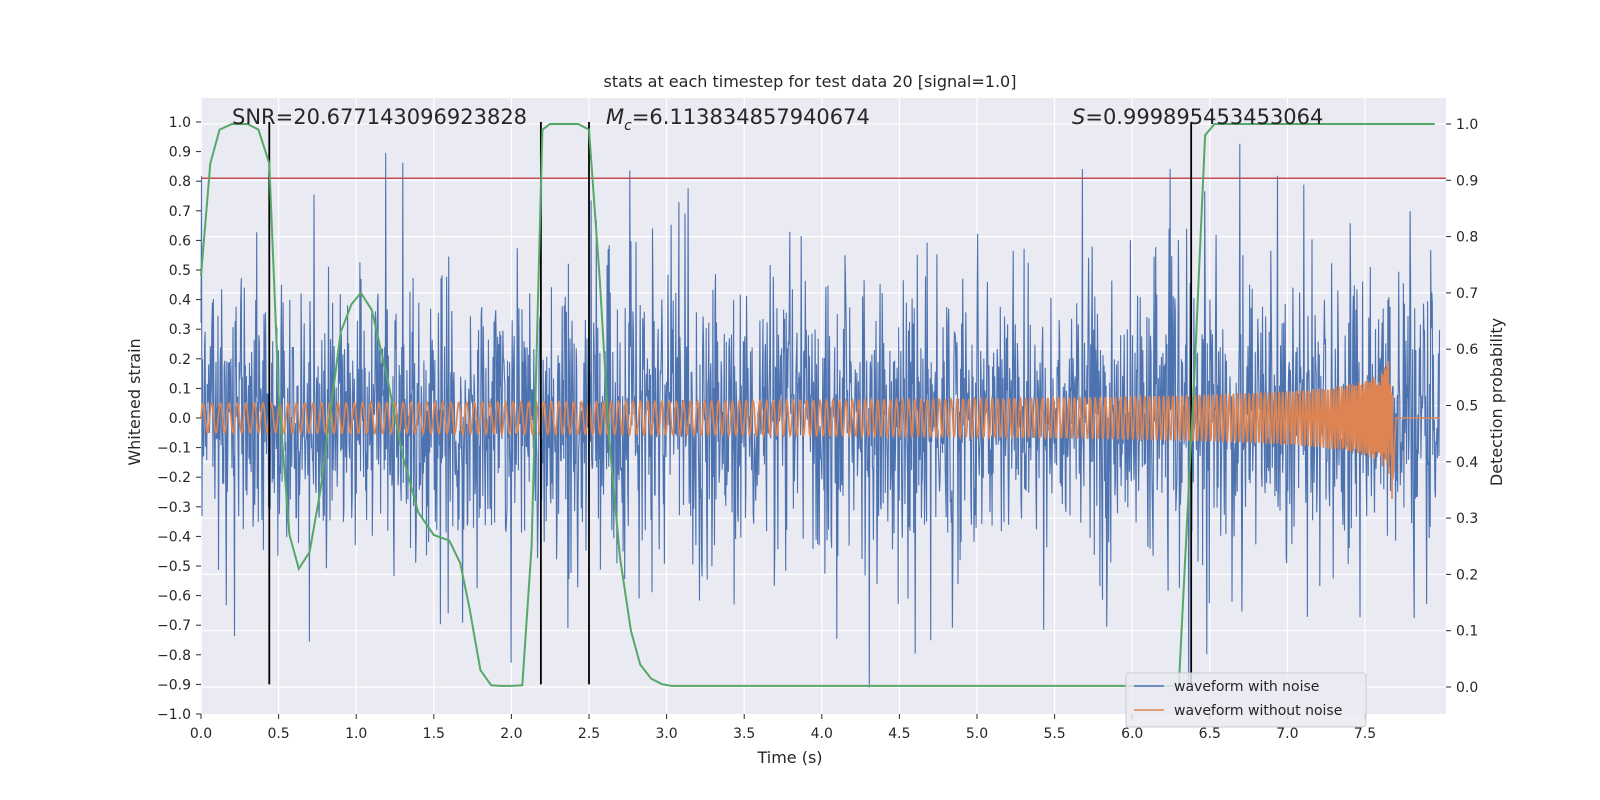 The width and height of the screenshot is (1600, 800). I want to click on mc-symbol: M, so click(615, 117).